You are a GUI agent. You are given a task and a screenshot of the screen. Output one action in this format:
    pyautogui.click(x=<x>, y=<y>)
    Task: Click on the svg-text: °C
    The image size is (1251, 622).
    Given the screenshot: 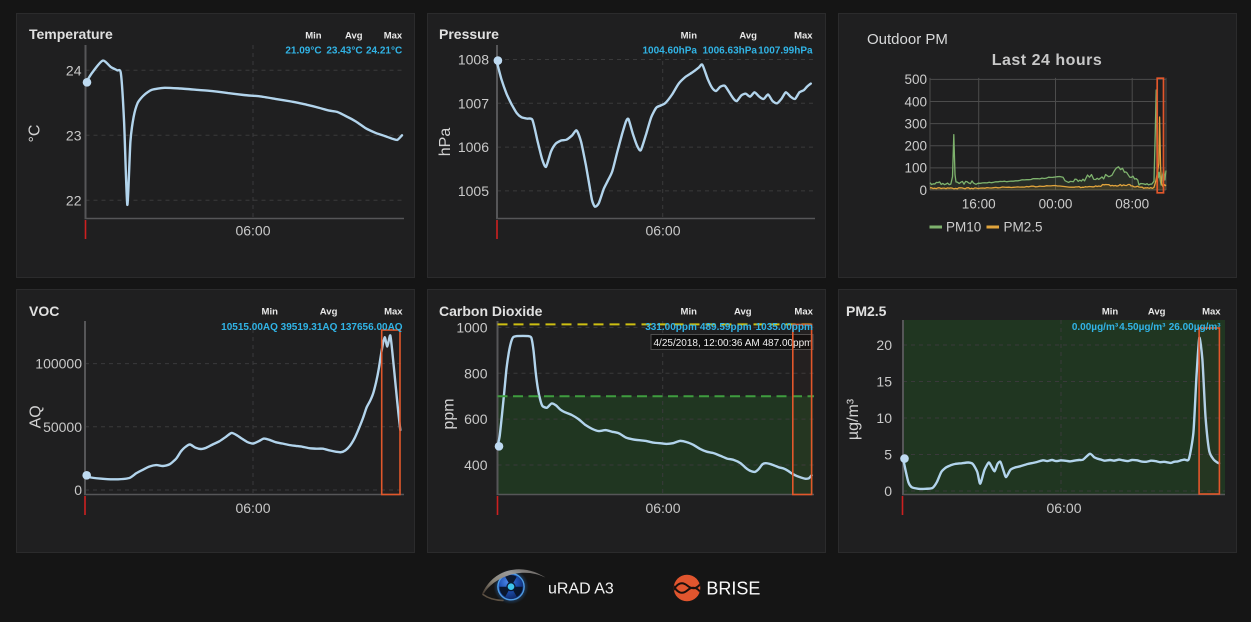 What is the action you would take?
    pyautogui.click(x=35, y=134)
    